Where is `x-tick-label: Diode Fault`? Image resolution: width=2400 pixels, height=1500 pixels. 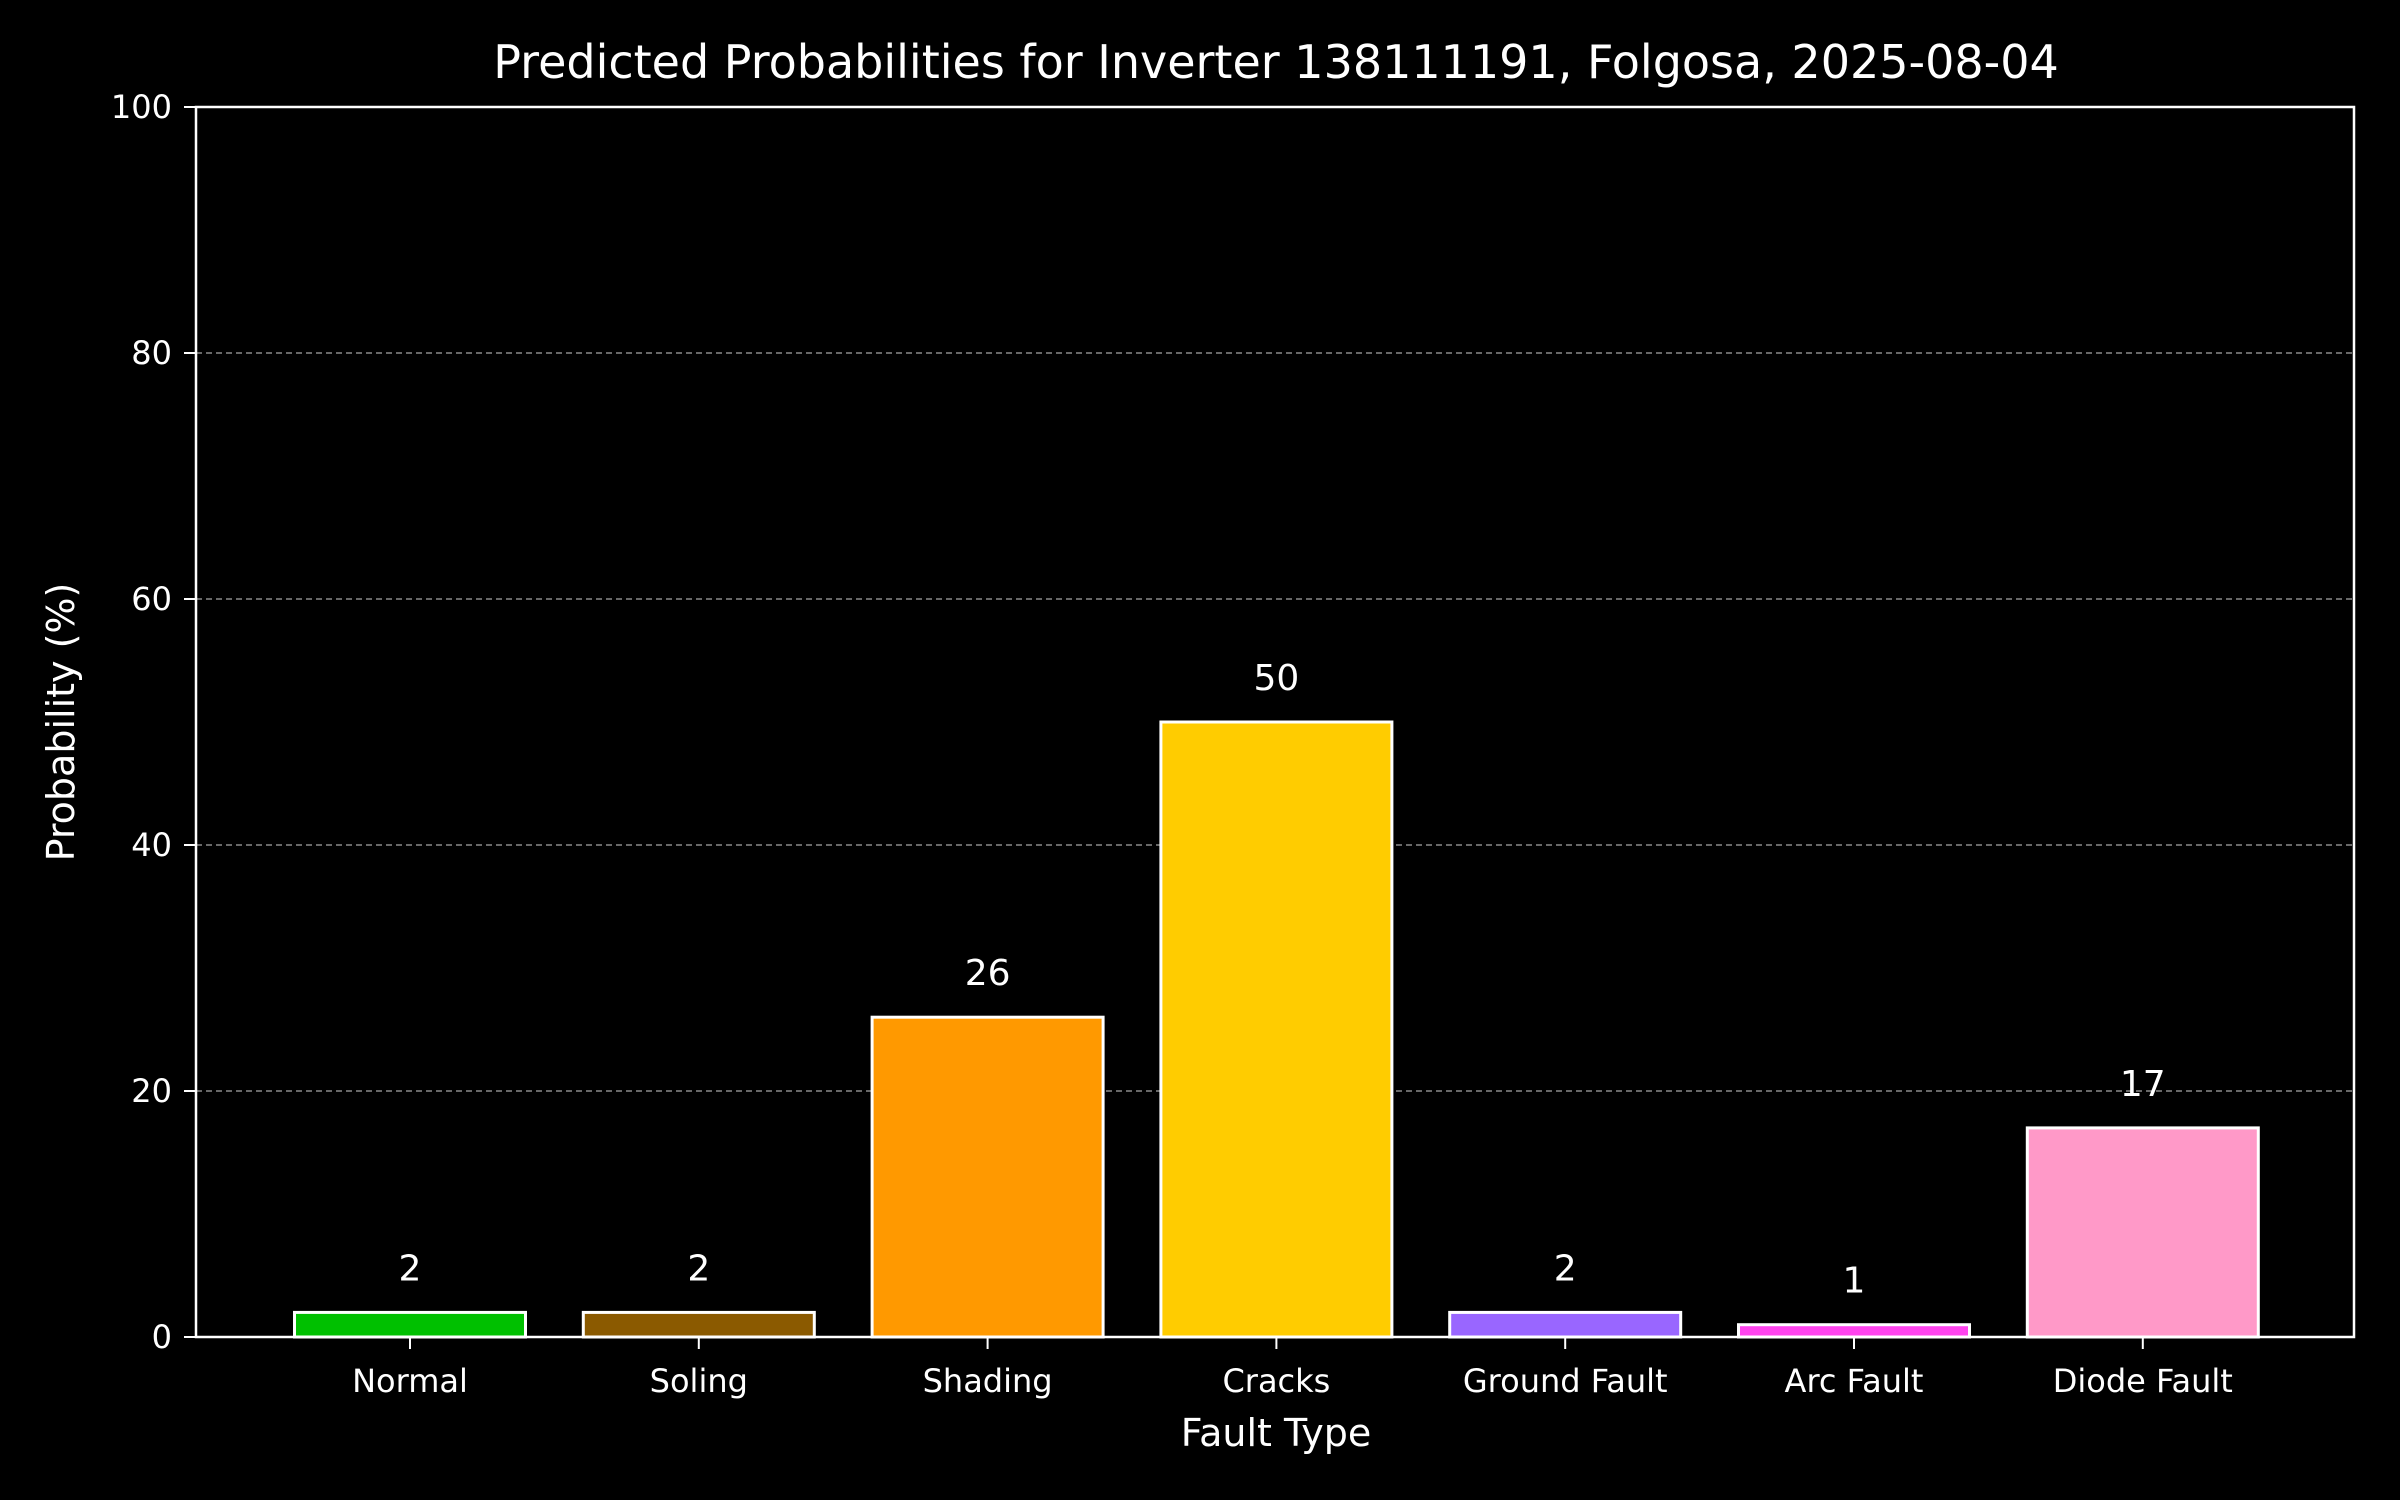
x-tick-label: Diode Fault is located at coordinates (2143, 1381).